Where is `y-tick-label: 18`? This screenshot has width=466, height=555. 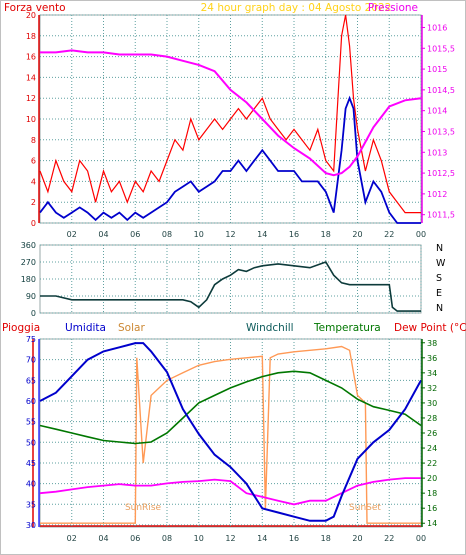 y-tick-label: 18 is located at coordinates (31, 36).